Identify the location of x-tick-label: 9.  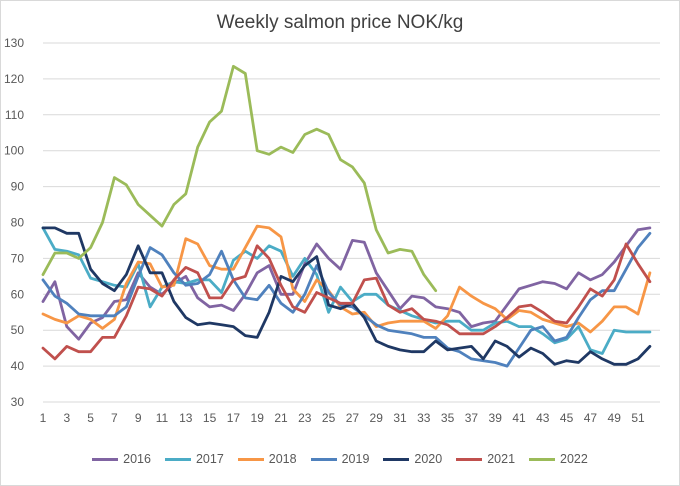
(138, 418).